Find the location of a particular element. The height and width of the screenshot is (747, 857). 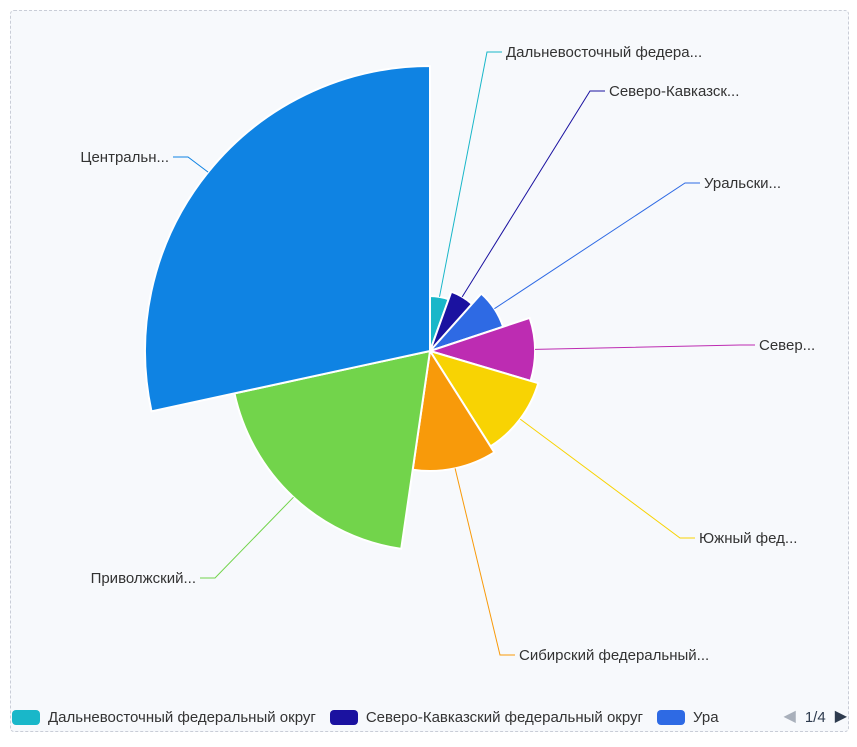

legend-page-indicator: 1/4 is located at coordinates (815, 717).